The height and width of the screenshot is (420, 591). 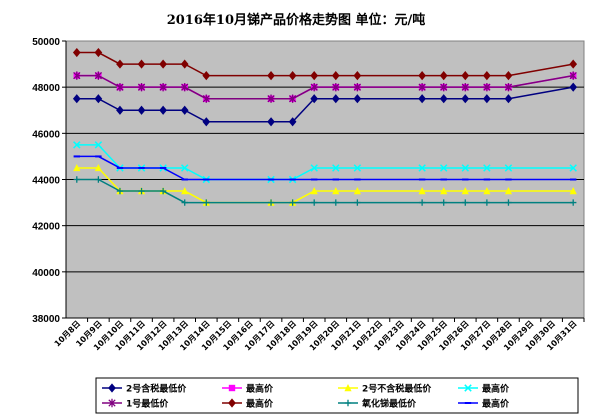 I want to click on legend-item: 1号最低价, so click(x=135, y=404).